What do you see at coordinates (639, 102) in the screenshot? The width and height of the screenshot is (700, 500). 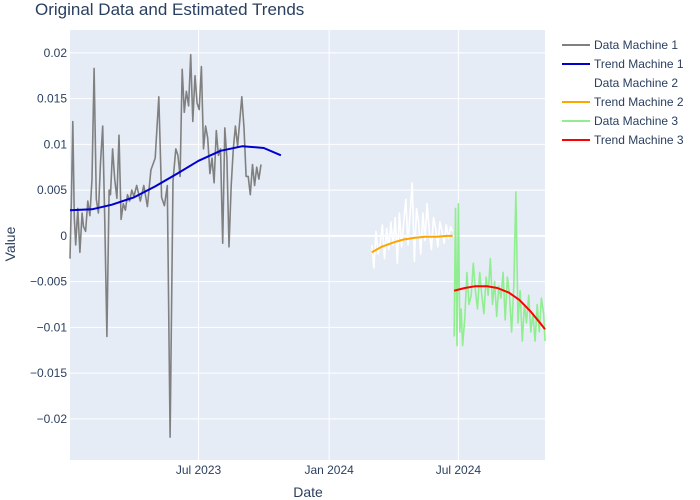 I see `legend-label: Trend Machine 2` at bounding box center [639, 102].